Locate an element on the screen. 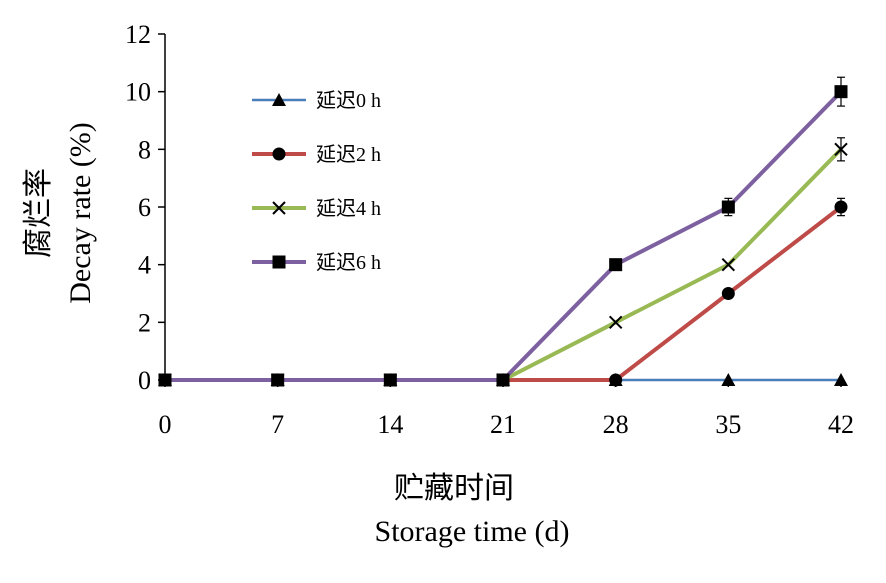  x-axis-title-cn: 贮藏时间 is located at coordinates (454, 488).